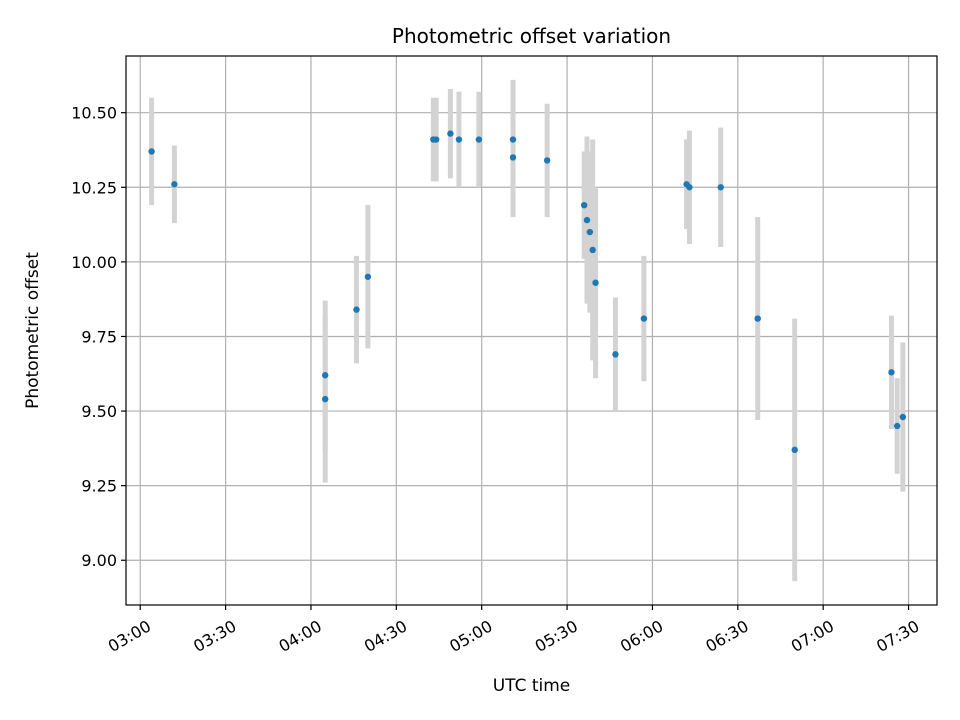 Image resolution: width=960 pixels, height=720 pixels. I want to click on x-tick-label: 03:00, so click(129, 636).